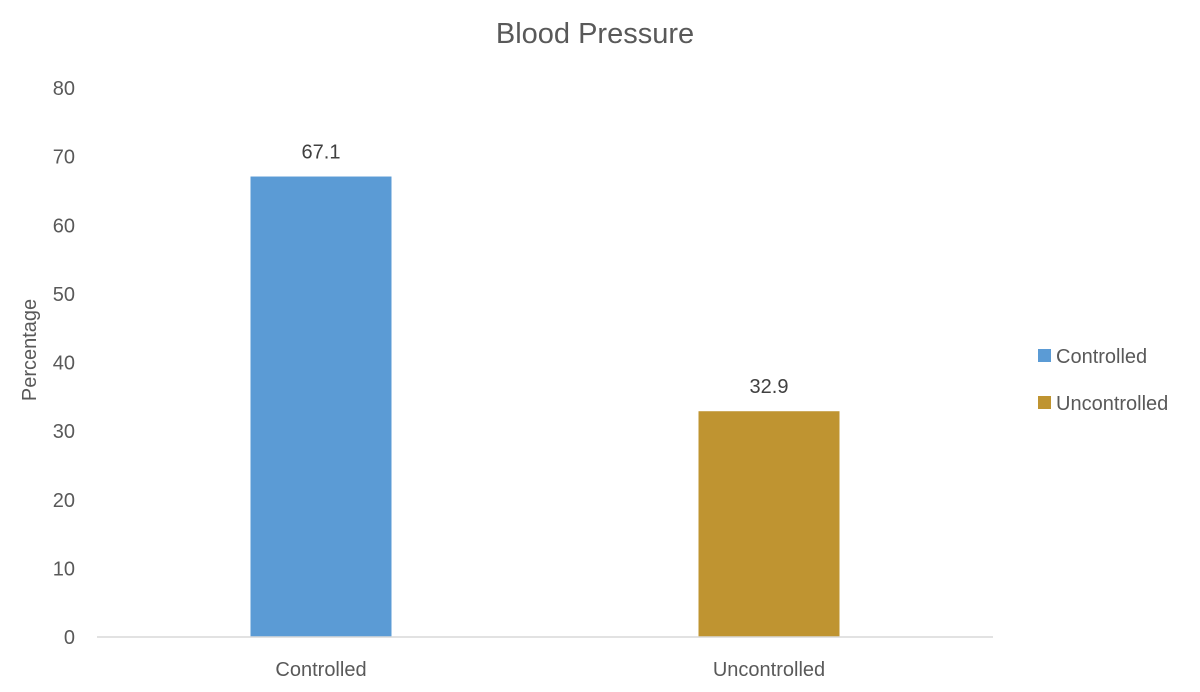 This screenshot has width=1200, height=692. I want to click on data-label: 67.1, so click(321, 153).